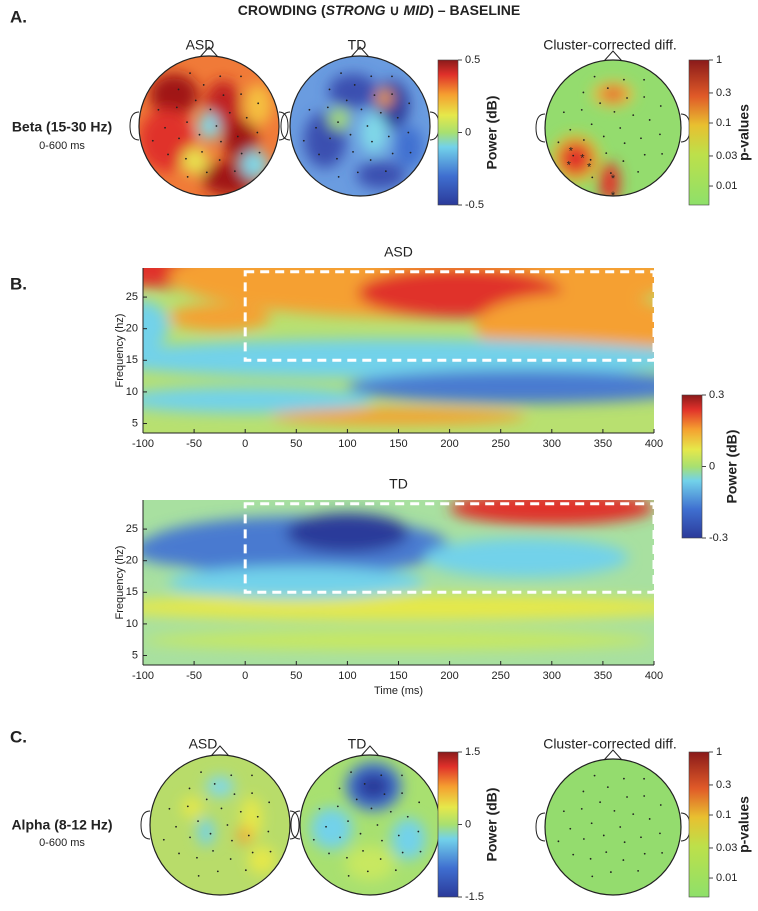  What do you see at coordinates (719, 60) in the screenshot?
I see `colorbar-tick-label: 1` at bounding box center [719, 60].